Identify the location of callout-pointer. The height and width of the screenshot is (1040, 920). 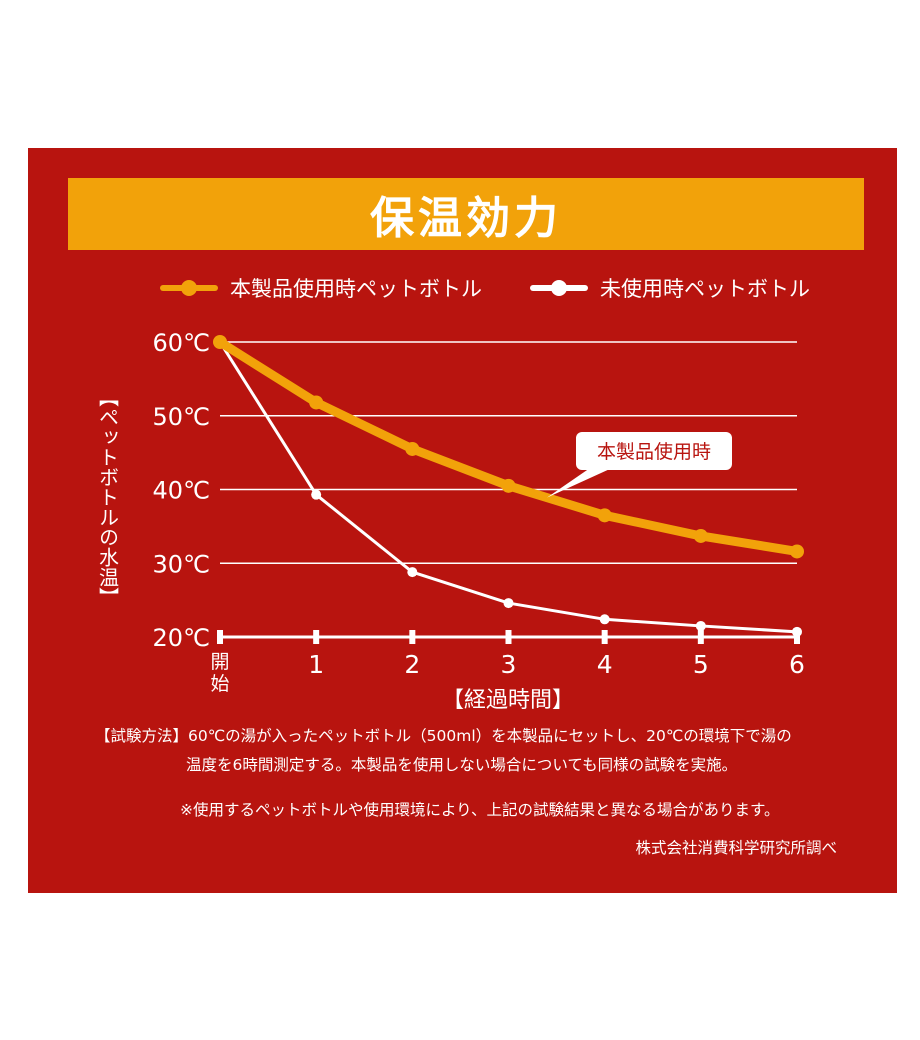
(579, 483).